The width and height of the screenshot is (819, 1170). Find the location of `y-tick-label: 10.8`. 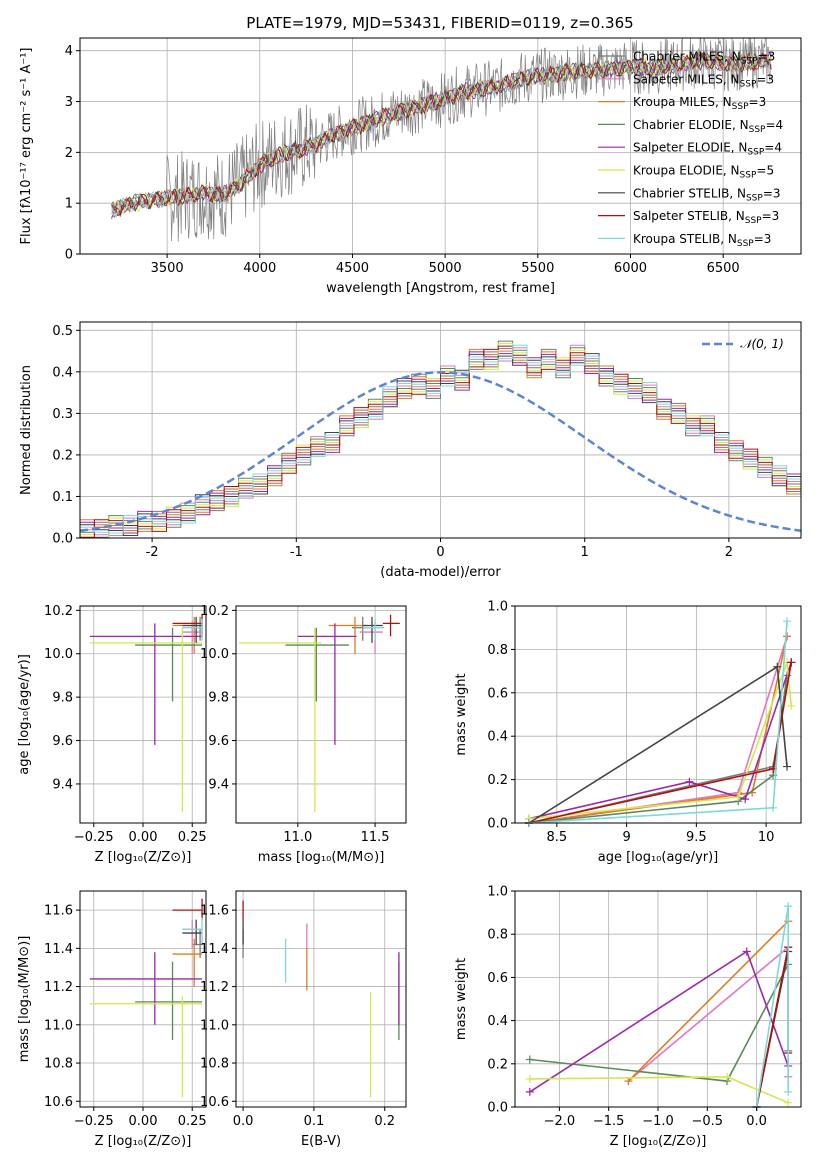

y-tick-label: 10.8 is located at coordinates (58, 1064).